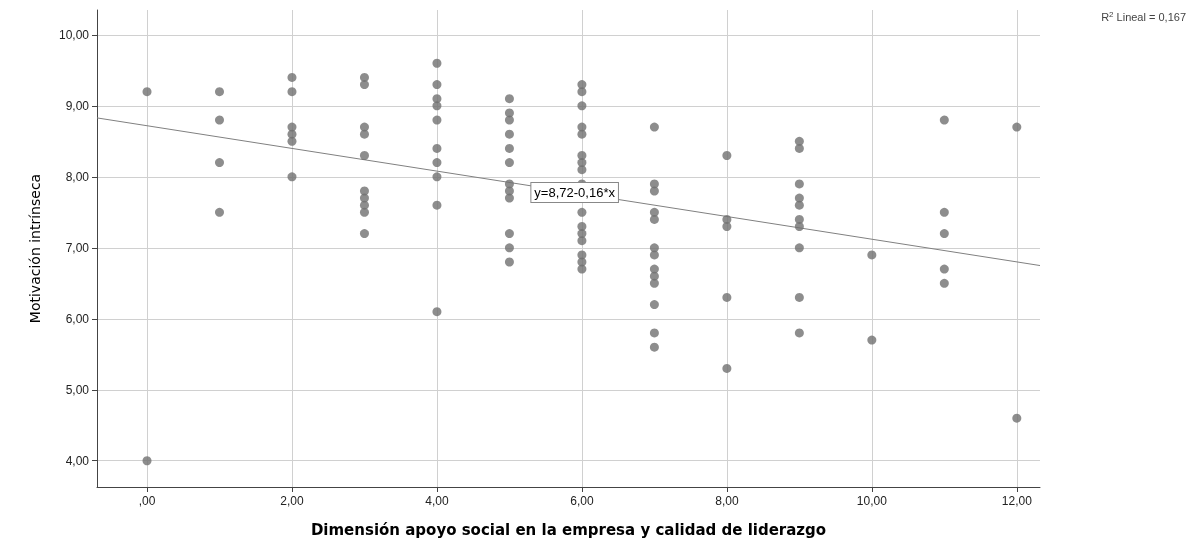  I want to click on x-tick-label: 8,00, so click(727, 501).